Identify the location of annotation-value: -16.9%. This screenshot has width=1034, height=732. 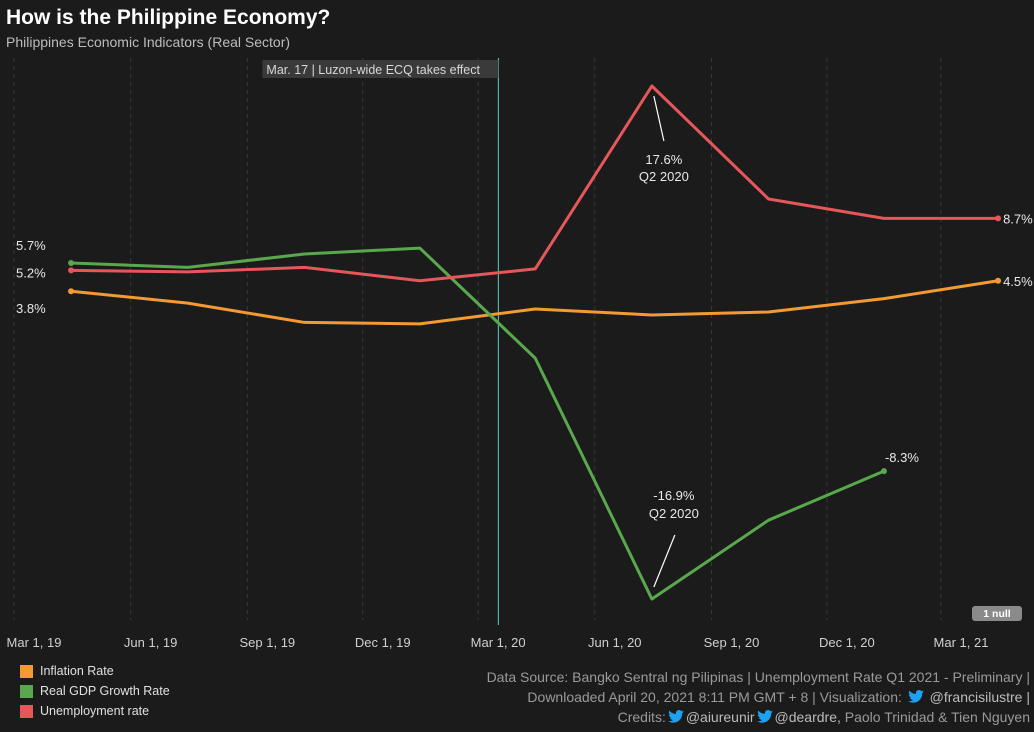
(674, 495).